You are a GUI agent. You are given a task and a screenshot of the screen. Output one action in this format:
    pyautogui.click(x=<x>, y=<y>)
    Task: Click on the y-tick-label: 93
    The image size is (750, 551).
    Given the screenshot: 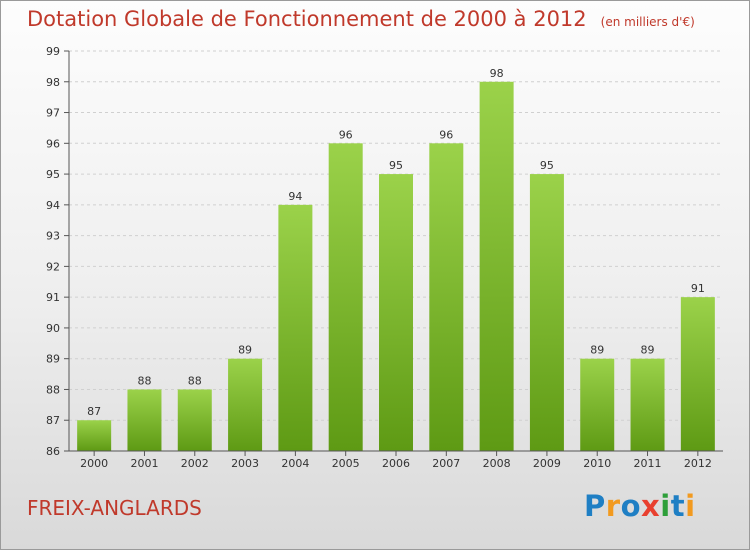 What is the action you would take?
    pyautogui.click(x=53, y=236)
    